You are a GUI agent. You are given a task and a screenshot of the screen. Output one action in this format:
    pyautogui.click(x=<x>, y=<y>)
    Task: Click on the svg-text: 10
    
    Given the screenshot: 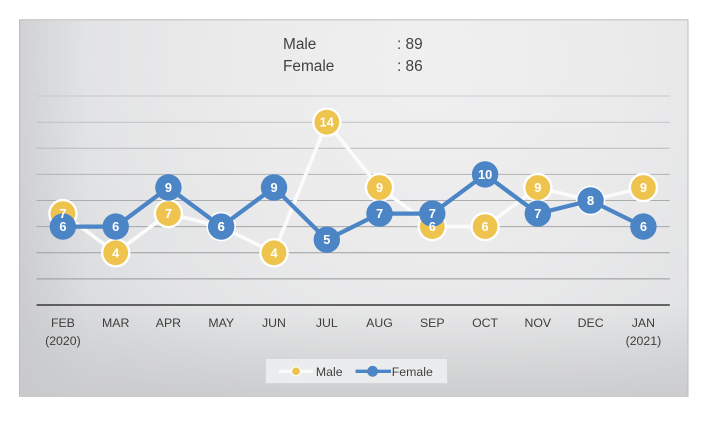 What is the action you would take?
    pyautogui.click(x=485, y=174)
    